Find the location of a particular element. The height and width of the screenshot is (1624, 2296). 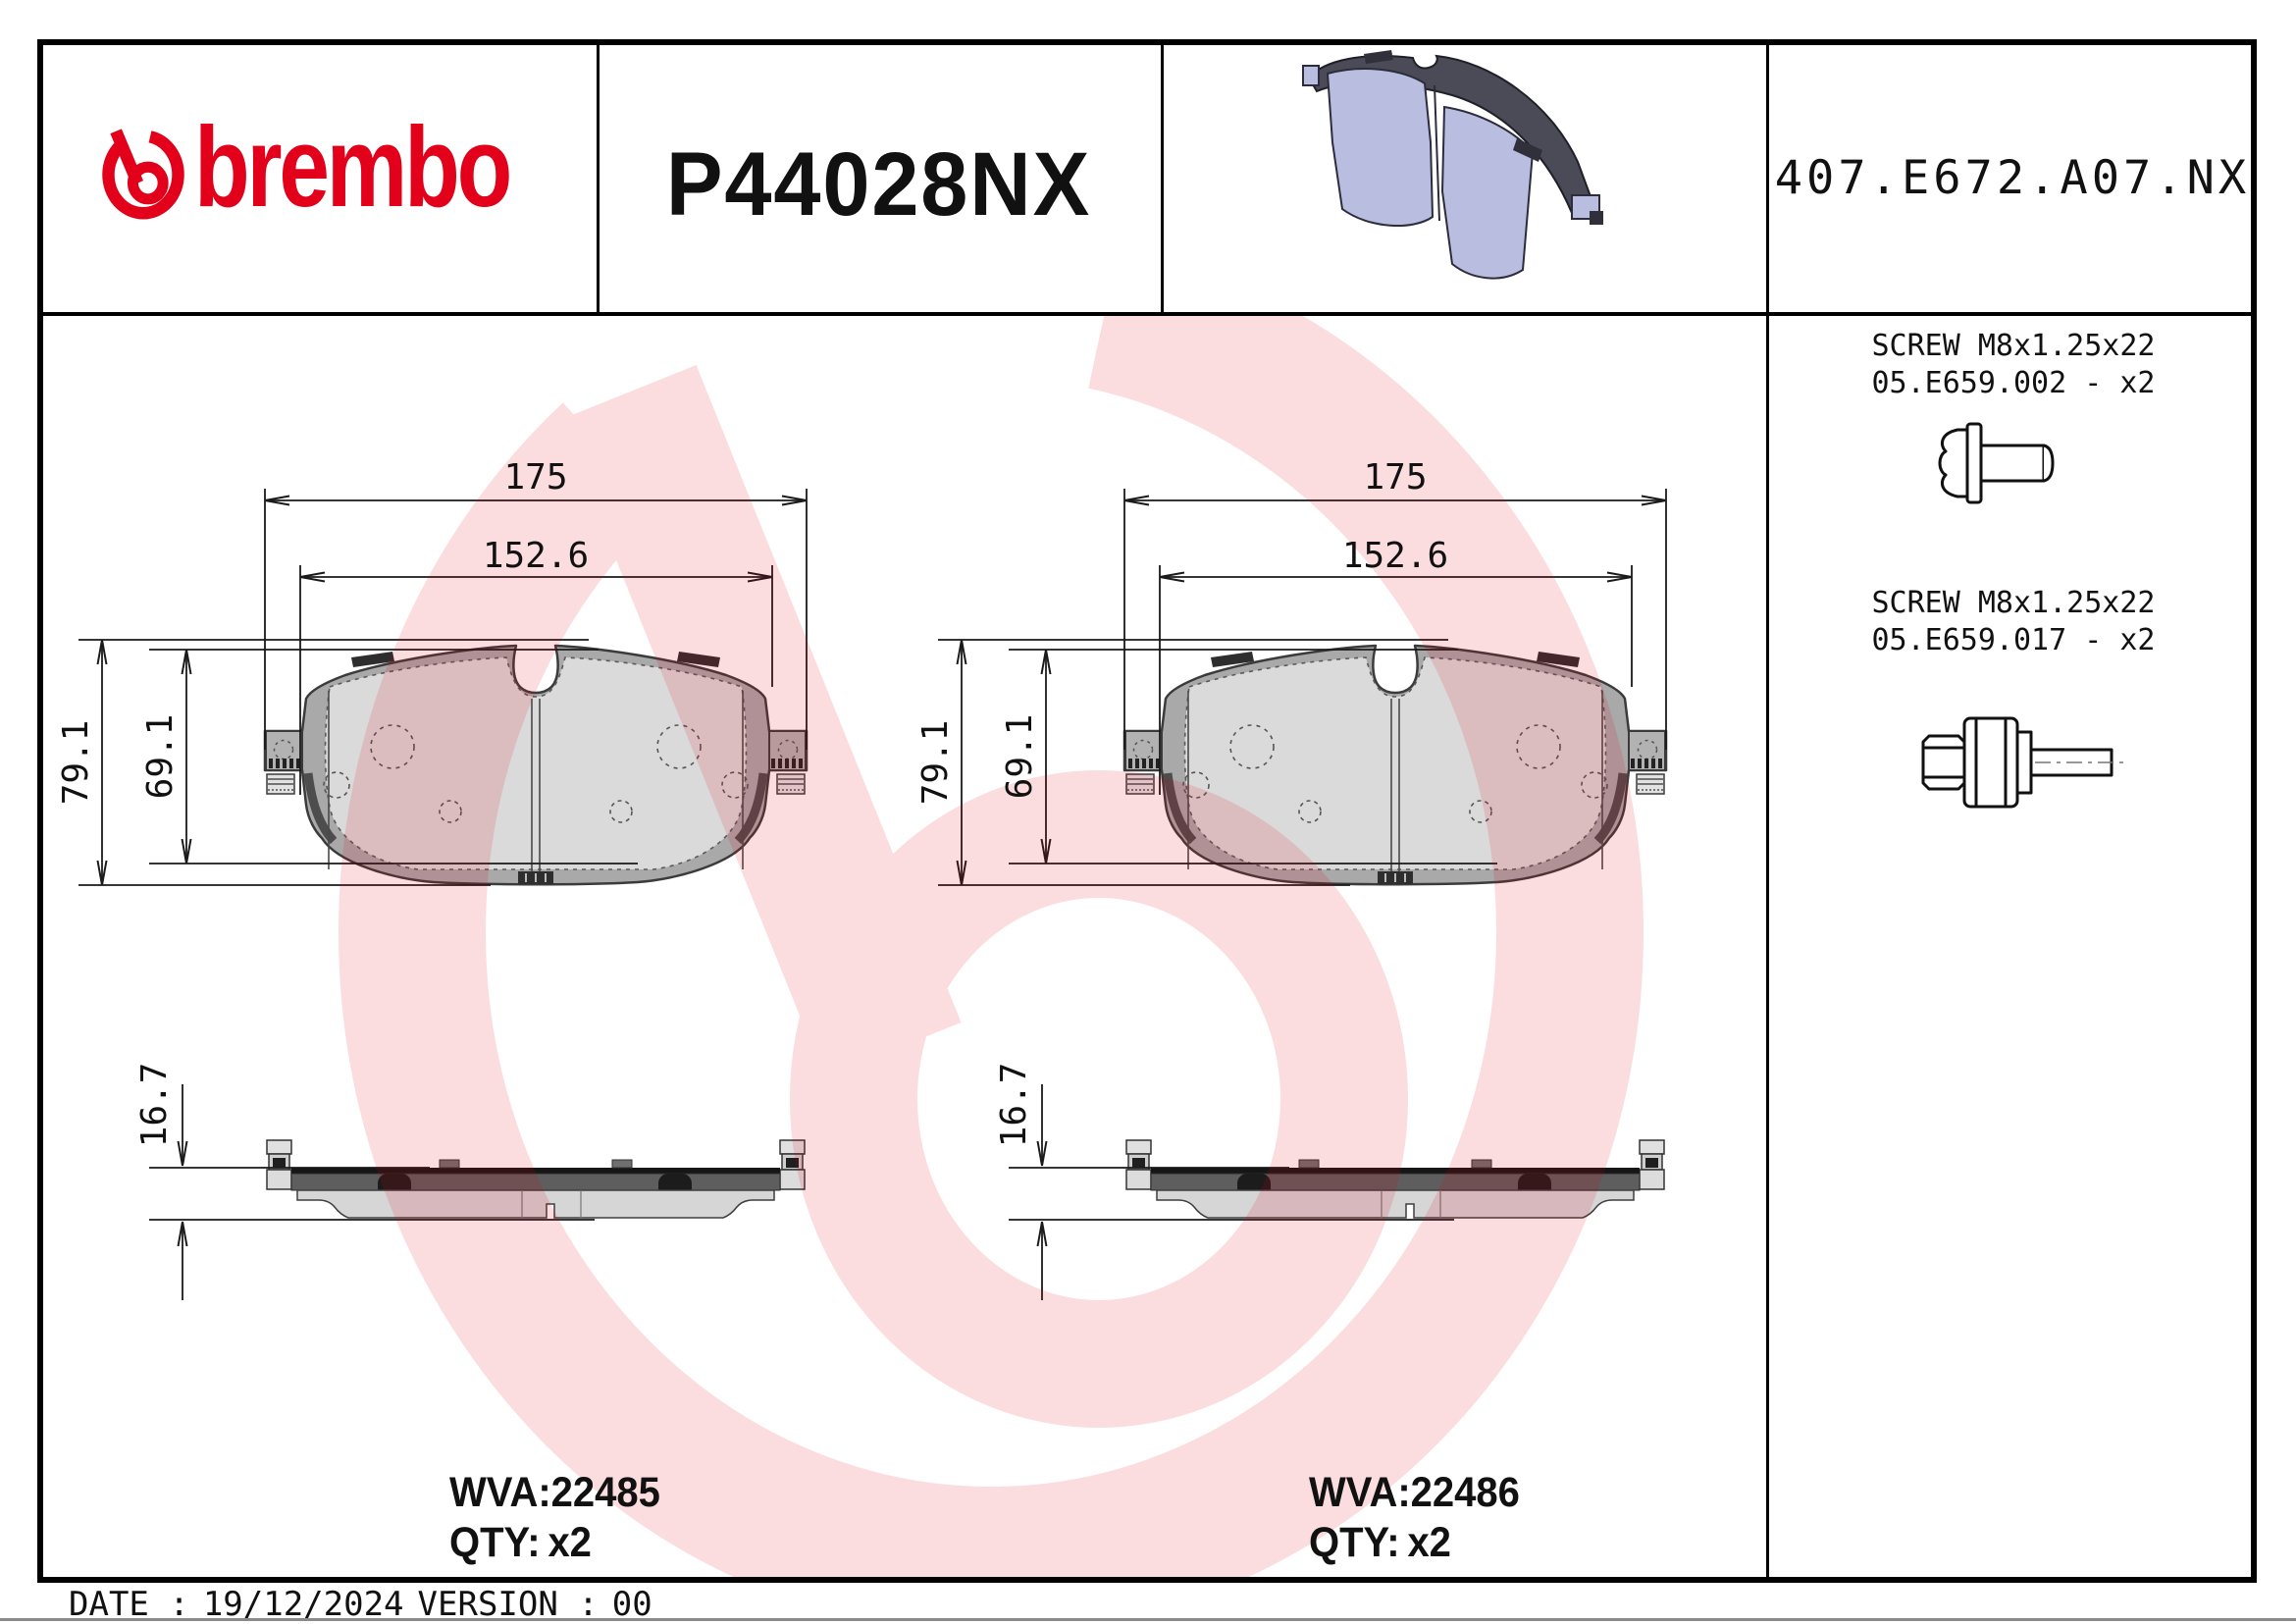

screw-2-code: 05.E659.017 - x2 is located at coordinates (2013, 639).